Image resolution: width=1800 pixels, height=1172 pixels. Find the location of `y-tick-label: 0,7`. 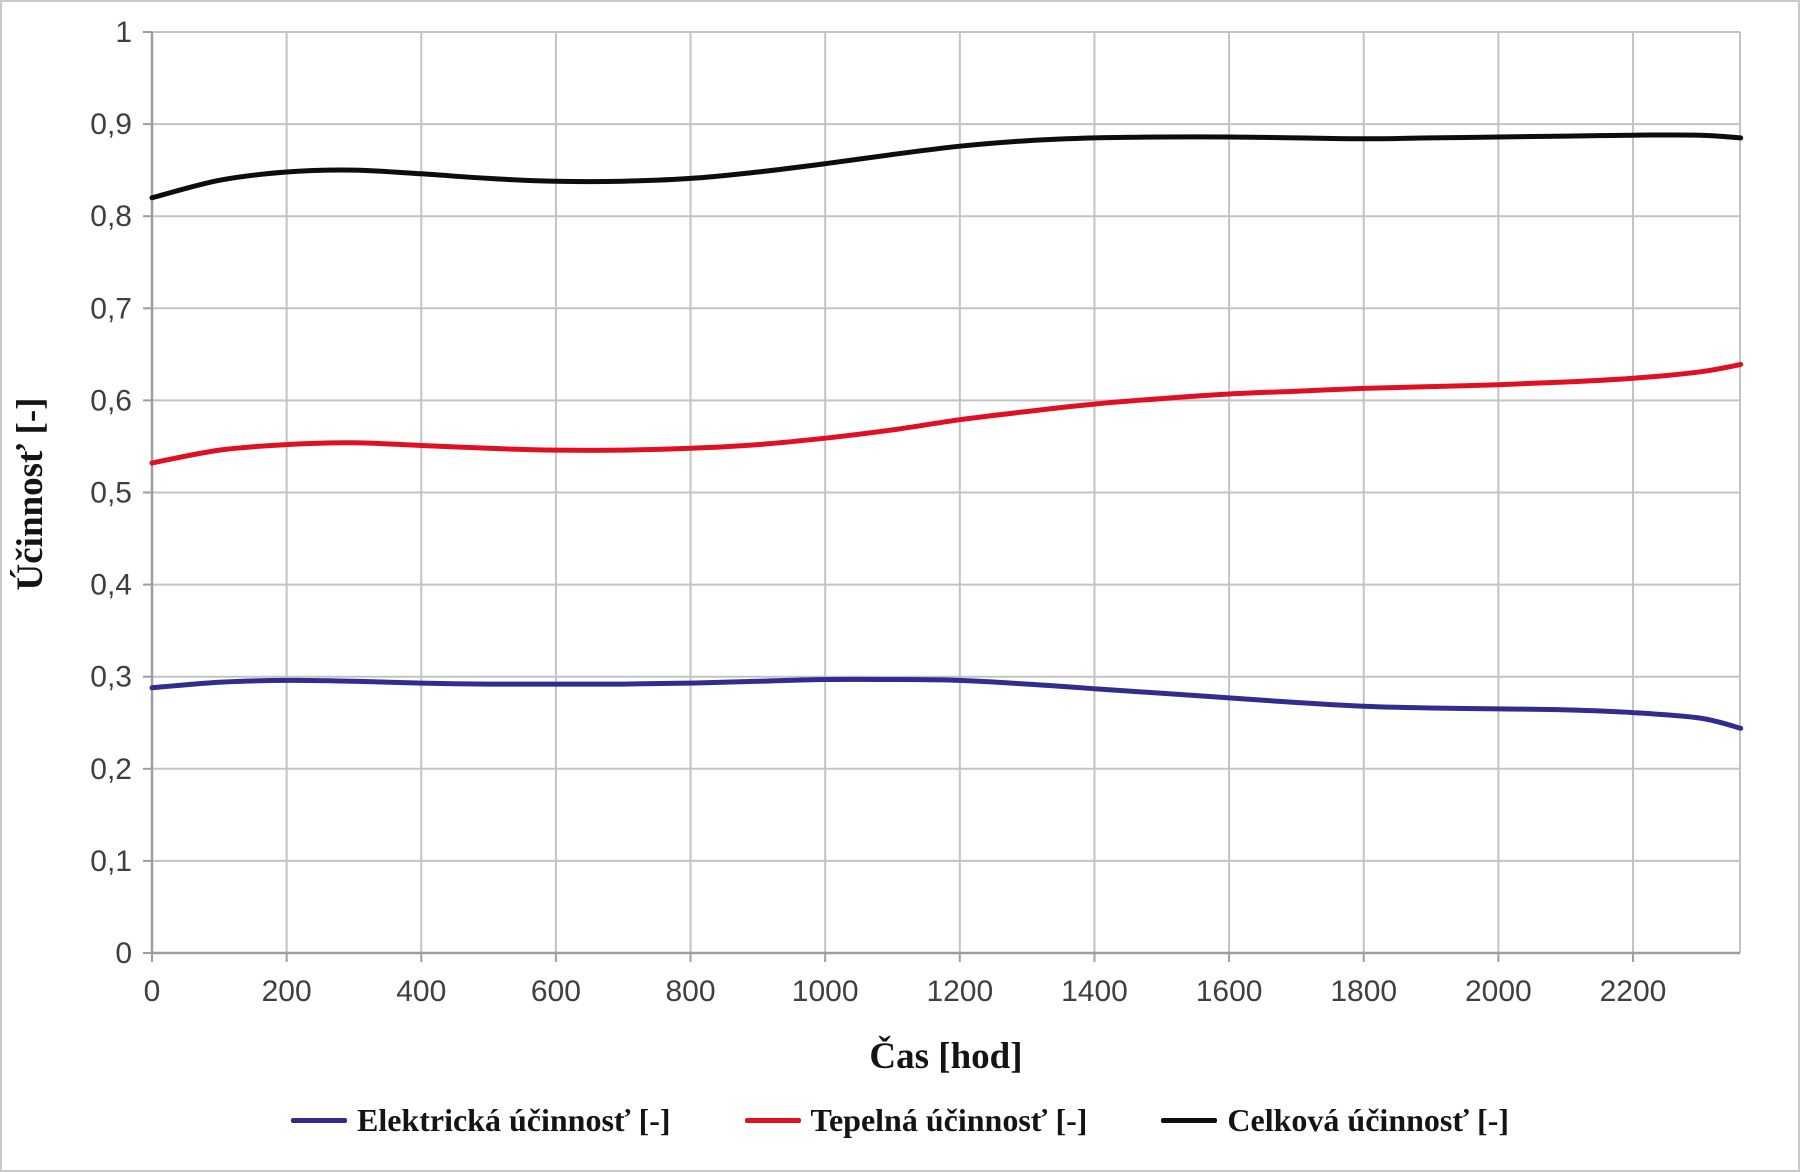

y-tick-label: 0,7 is located at coordinates (111, 308).